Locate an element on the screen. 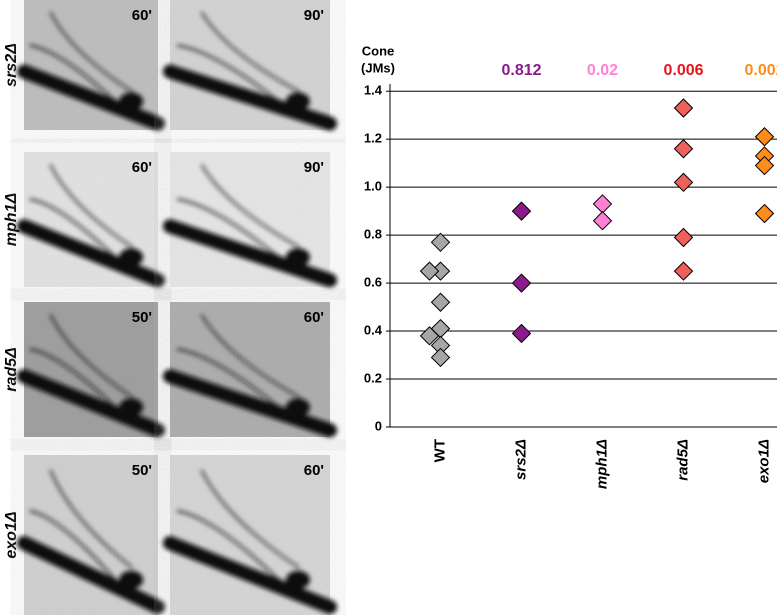 Image resolution: width=777 pixels, height=615 pixels. row-label: srs2Δ is located at coordinates (11, 65).